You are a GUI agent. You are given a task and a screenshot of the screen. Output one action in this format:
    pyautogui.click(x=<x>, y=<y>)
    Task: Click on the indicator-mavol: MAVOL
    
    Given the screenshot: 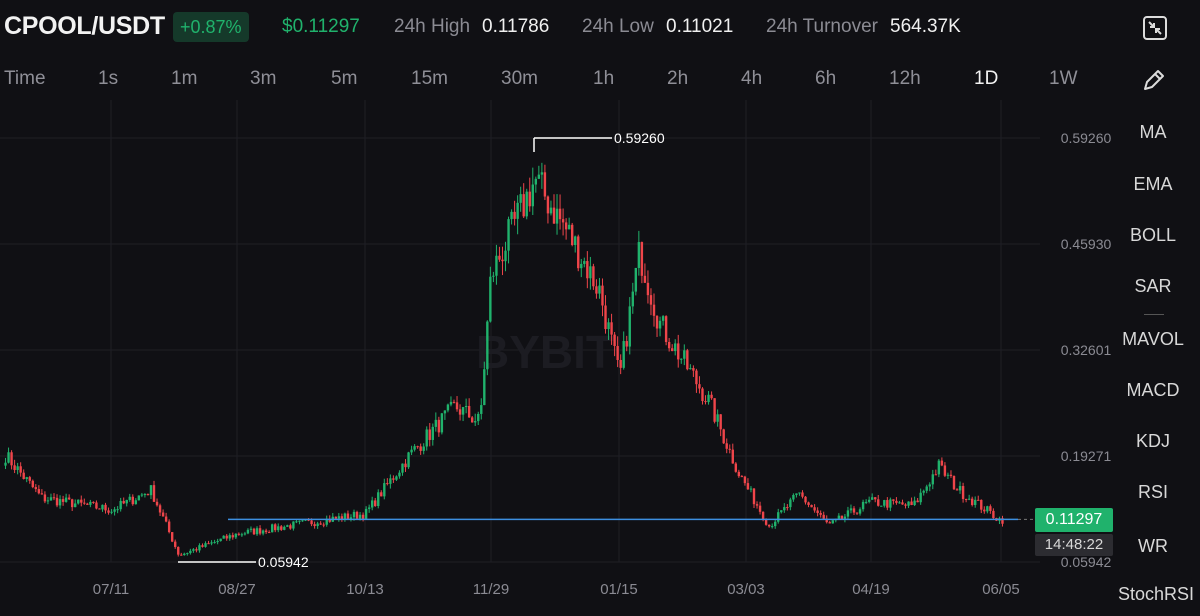 What is the action you would take?
    pyautogui.click(x=1153, y=339)
    